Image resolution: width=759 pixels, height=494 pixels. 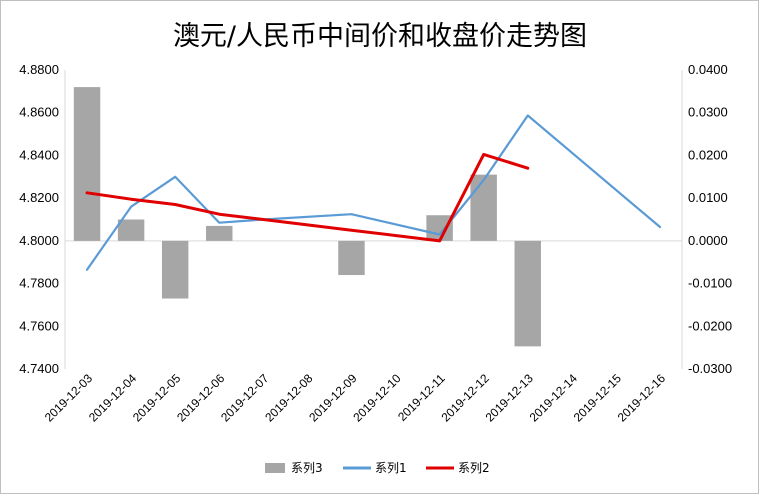 What do you see at coordinates (39, 283) in the screenshot?
I see `left-tick-label: 4.7800` at bounding box center [39, 283].